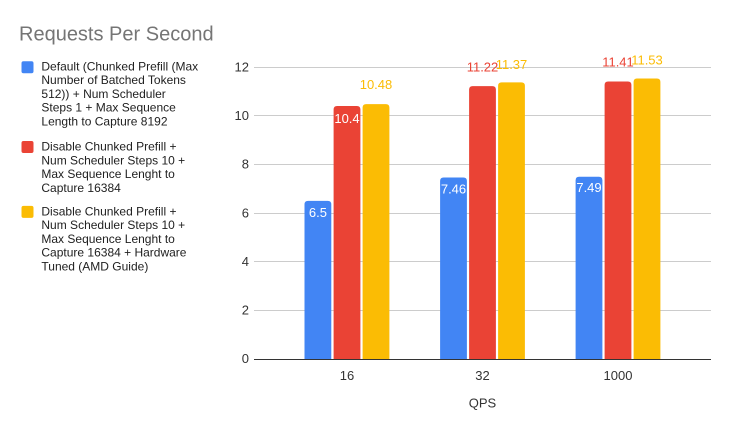 Image resolution: width=731 pixels, height=433 pixels. Describe the element at coordinates (453, 189) in the screenshot. I see `svg-text: 7.46` at that location.